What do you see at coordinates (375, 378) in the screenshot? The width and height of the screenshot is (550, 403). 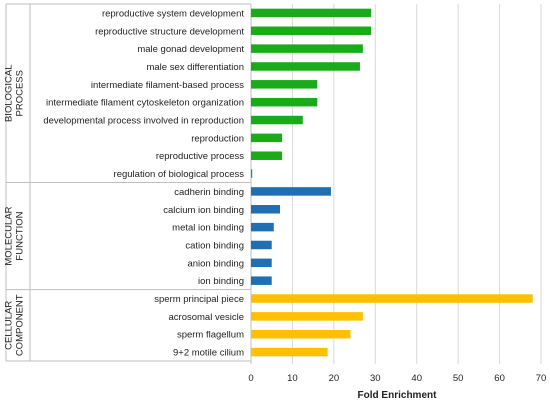 I see `x-tick-label: 30` at bounding box center [375, 378].